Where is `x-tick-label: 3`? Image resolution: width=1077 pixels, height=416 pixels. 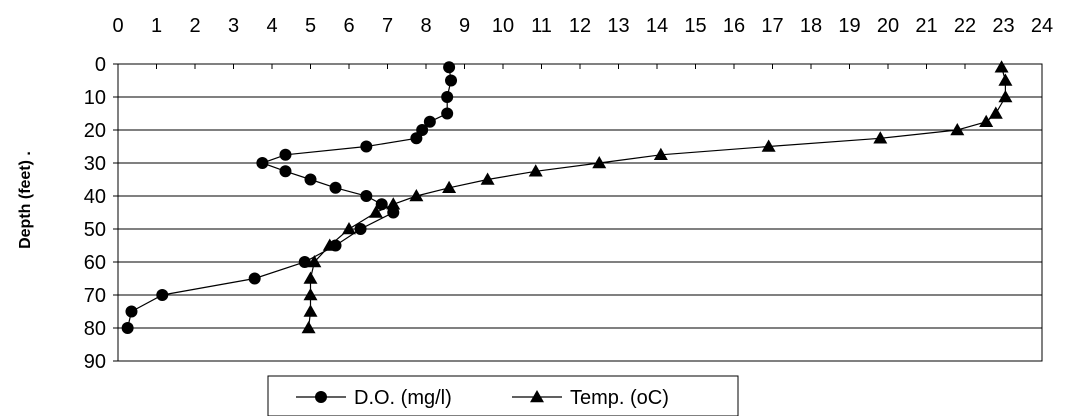
x-tick-label: 3 is located at coordinates (233, 26).